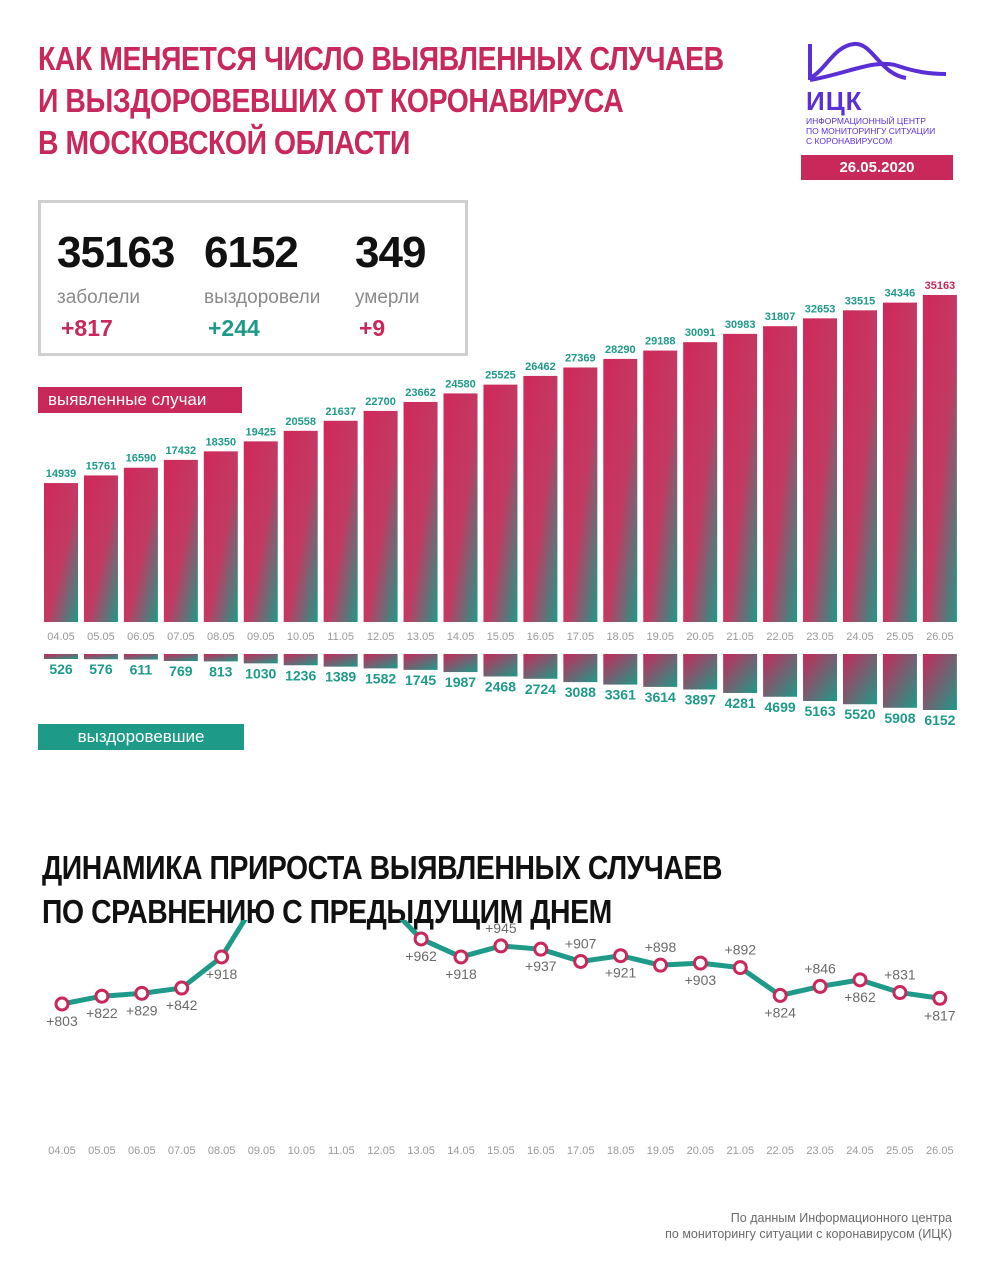 The height and width of the screenshot is (1280, 993). What do you see at coordinates (300, 675) in the screenshot?
I see `recovered-value-label: 1236` at bounding box center [300, 675].